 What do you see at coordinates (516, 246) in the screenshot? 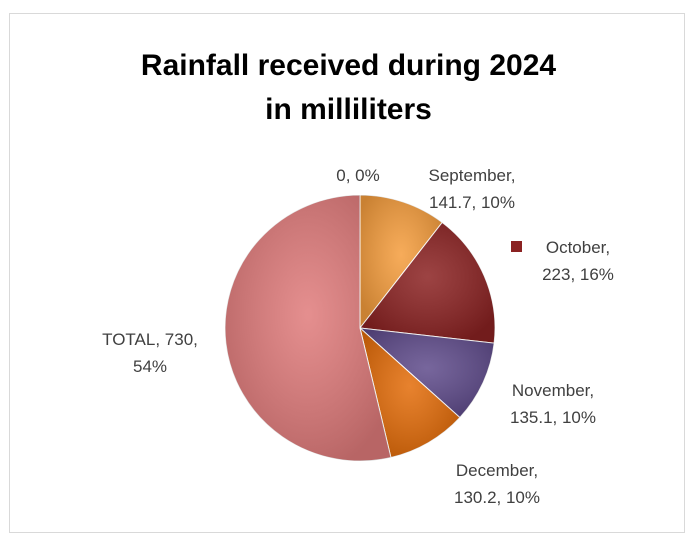
I see `legend-key-october` at bounding box center [516, 246].